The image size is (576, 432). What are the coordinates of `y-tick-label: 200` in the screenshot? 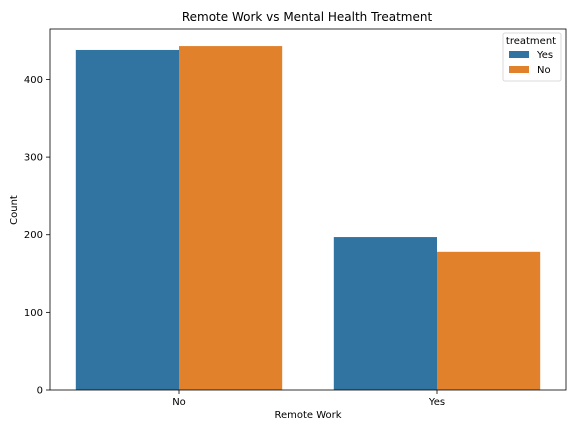 It's located at (33, 235).